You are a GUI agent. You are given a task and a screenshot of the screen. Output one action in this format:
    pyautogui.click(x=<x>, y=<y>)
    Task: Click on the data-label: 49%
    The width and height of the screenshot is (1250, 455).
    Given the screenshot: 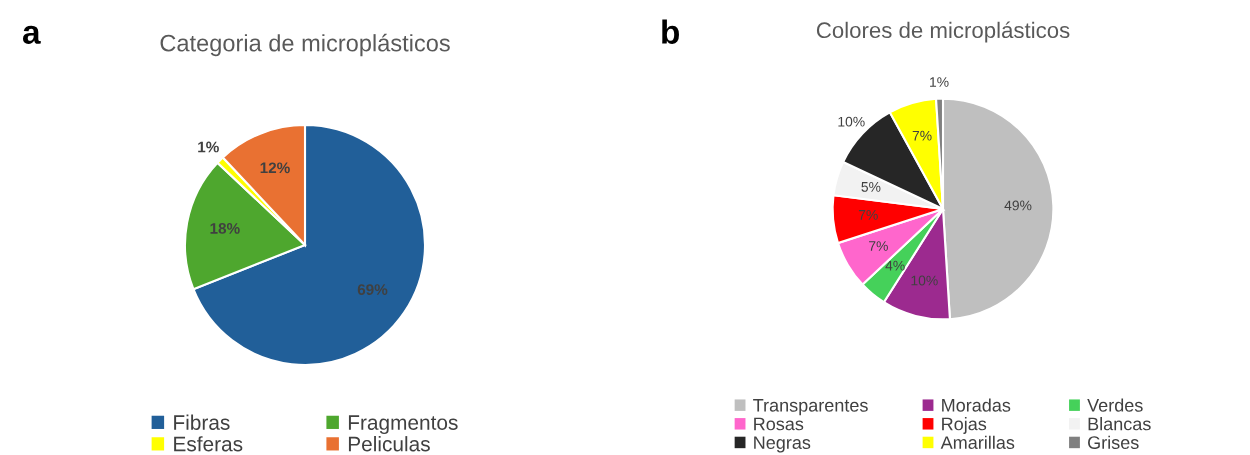 What is the action you would take?
    pyautogui.click(x=1018, y=205)
    